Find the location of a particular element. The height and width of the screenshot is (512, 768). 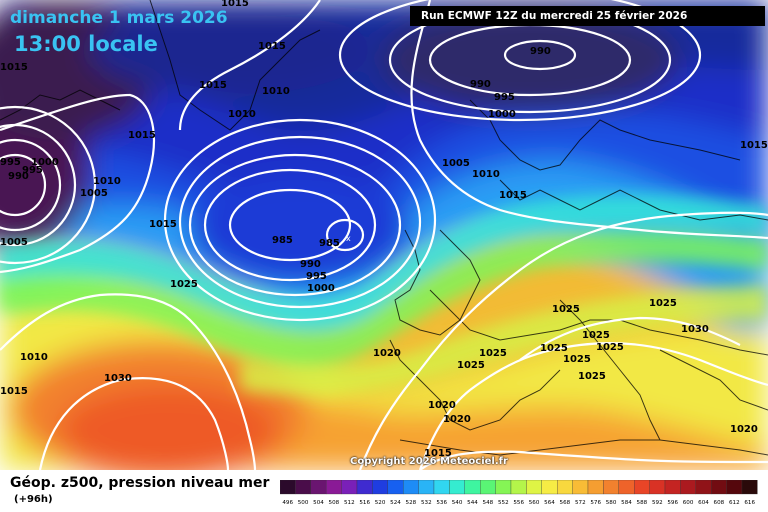

scale-tick-label: 580 is located at coordinates (611, 503).